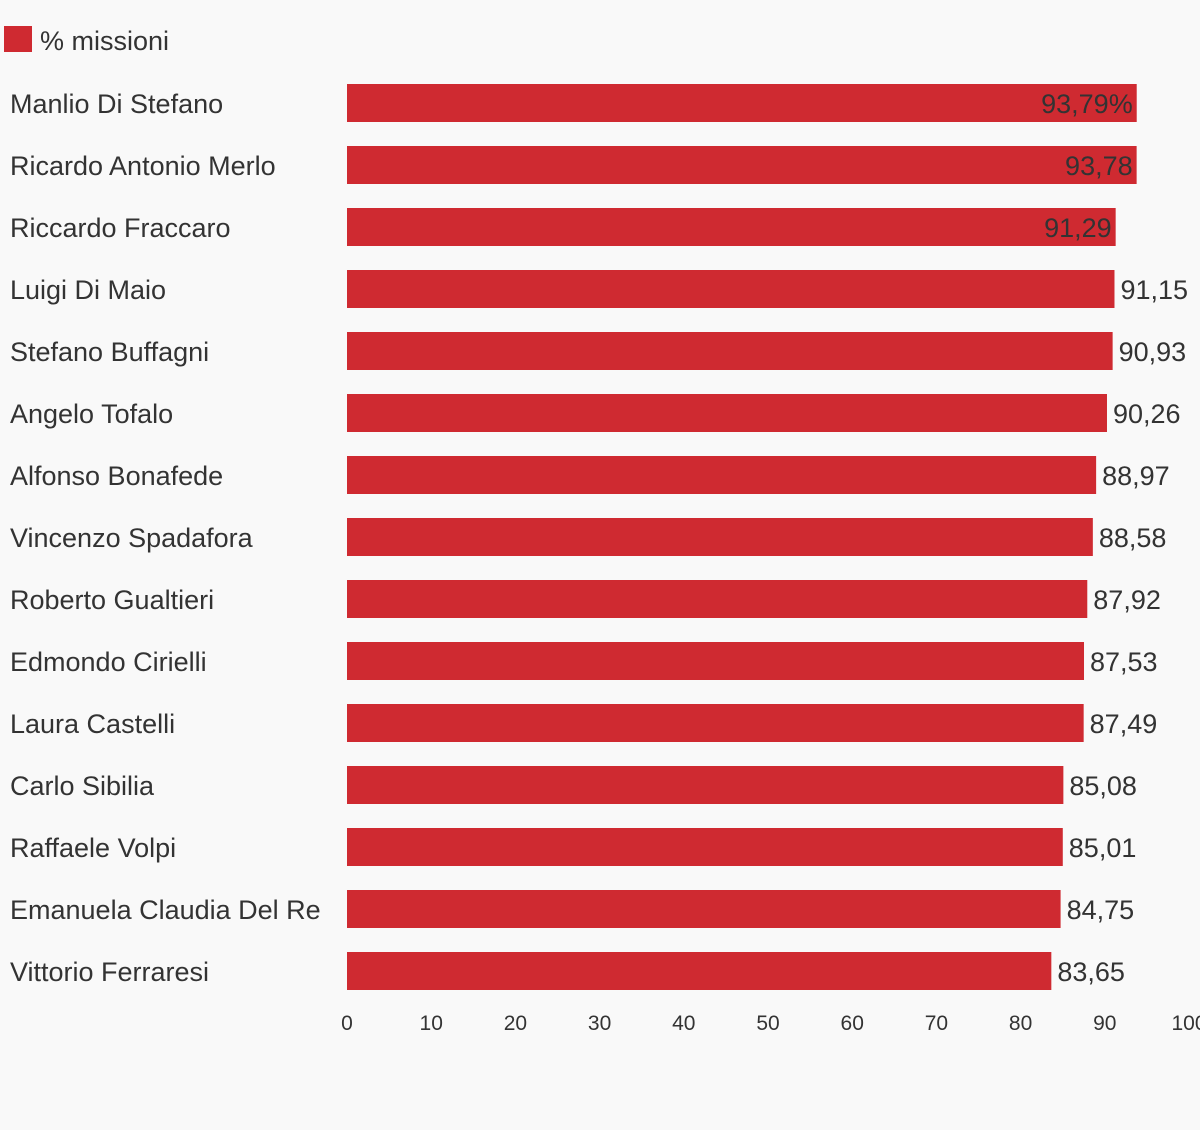 The height and width of the screenshot is (1130, 1200). What do you see at coordinates (852, 1023) in the screenshot?
I see `x-tick-label: 60` at bounding box center [852, 1023].